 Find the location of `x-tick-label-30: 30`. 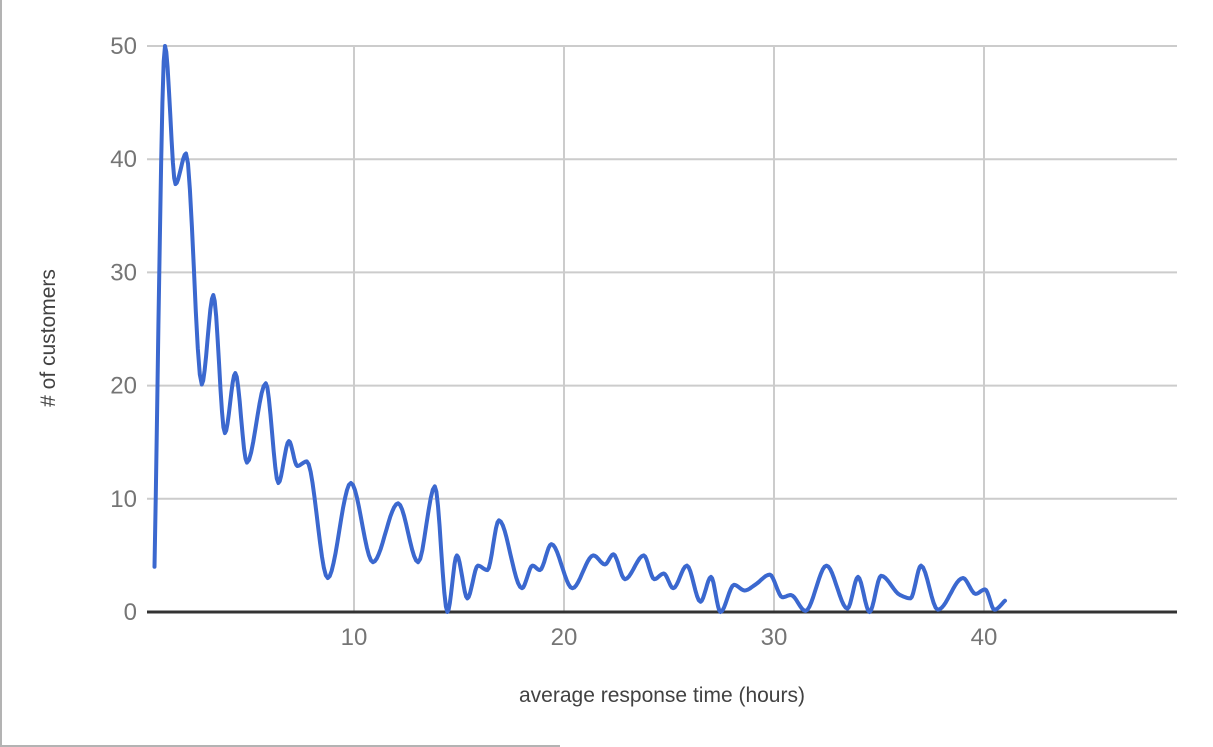

x-tick-label-30: 30 is located at coordinates (774, 637).